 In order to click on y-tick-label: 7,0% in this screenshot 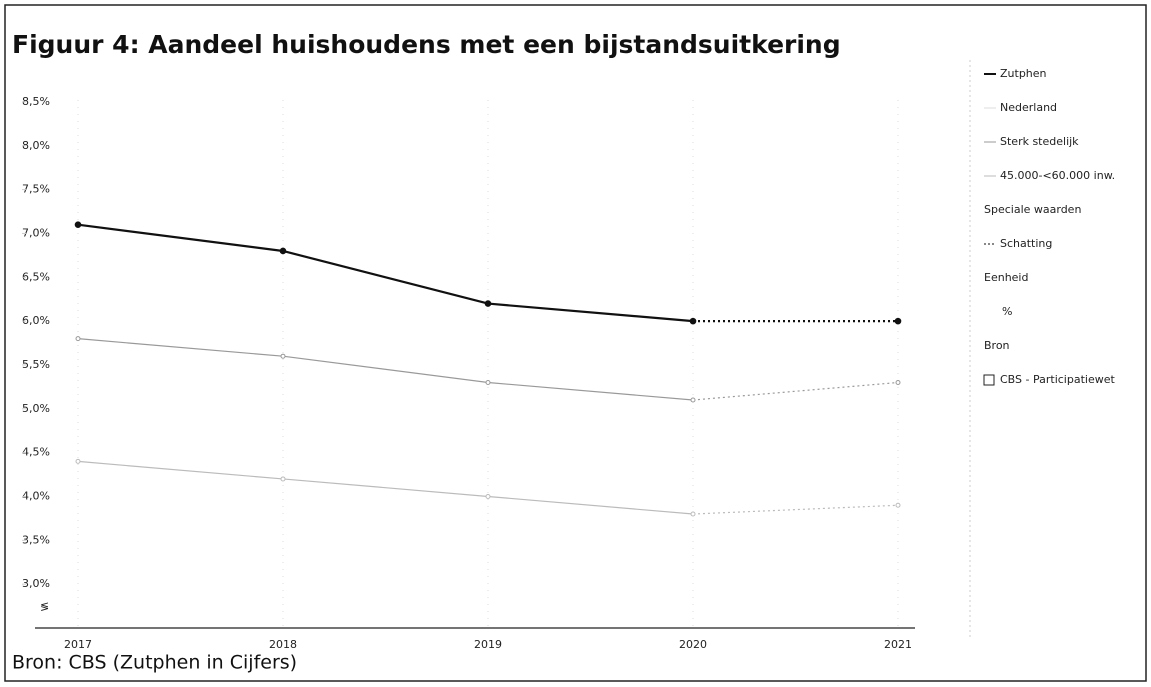, I will do `click(36, 232)`.